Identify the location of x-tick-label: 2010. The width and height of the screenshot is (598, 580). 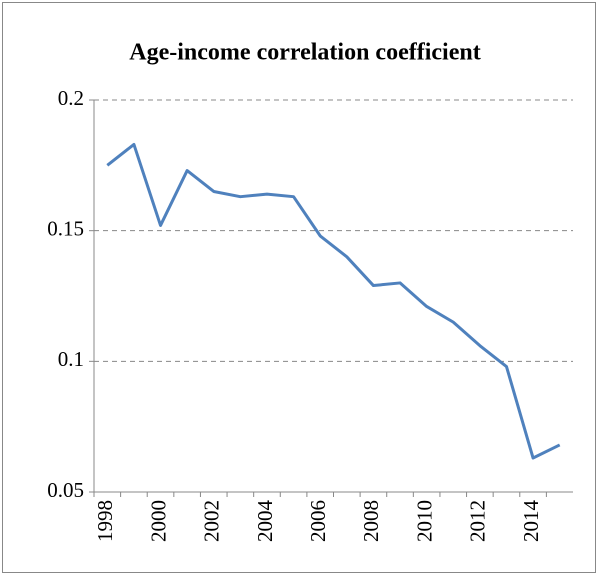
(424, 521).